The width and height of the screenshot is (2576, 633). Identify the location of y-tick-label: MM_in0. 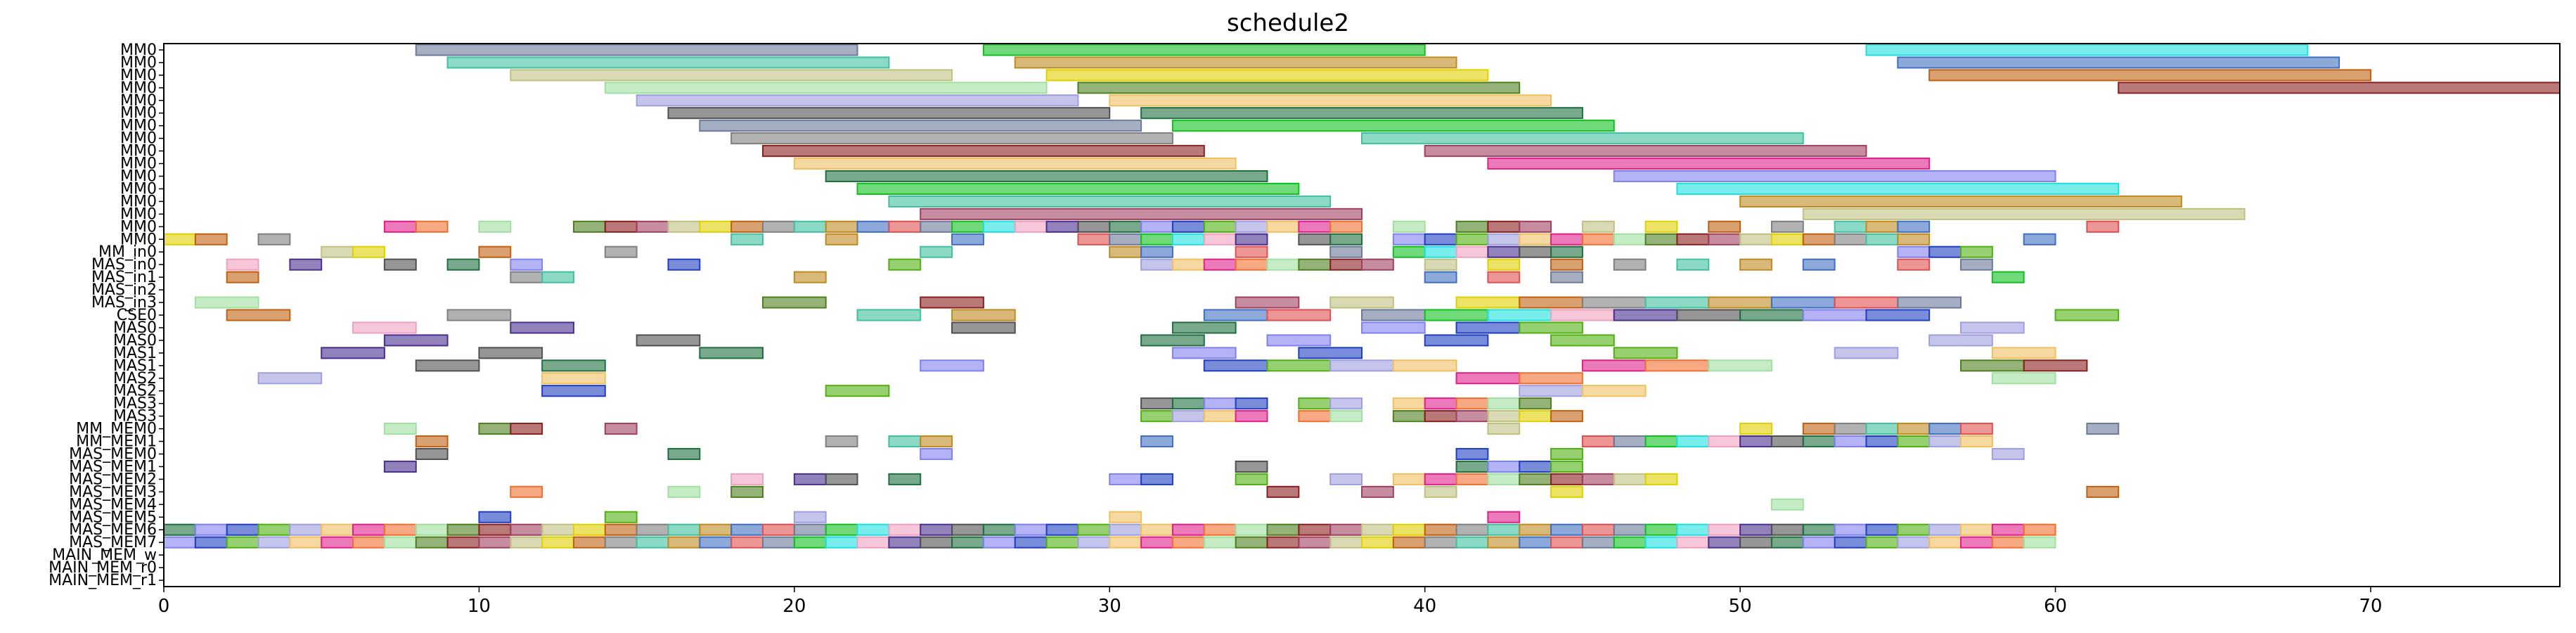
(127, 252).